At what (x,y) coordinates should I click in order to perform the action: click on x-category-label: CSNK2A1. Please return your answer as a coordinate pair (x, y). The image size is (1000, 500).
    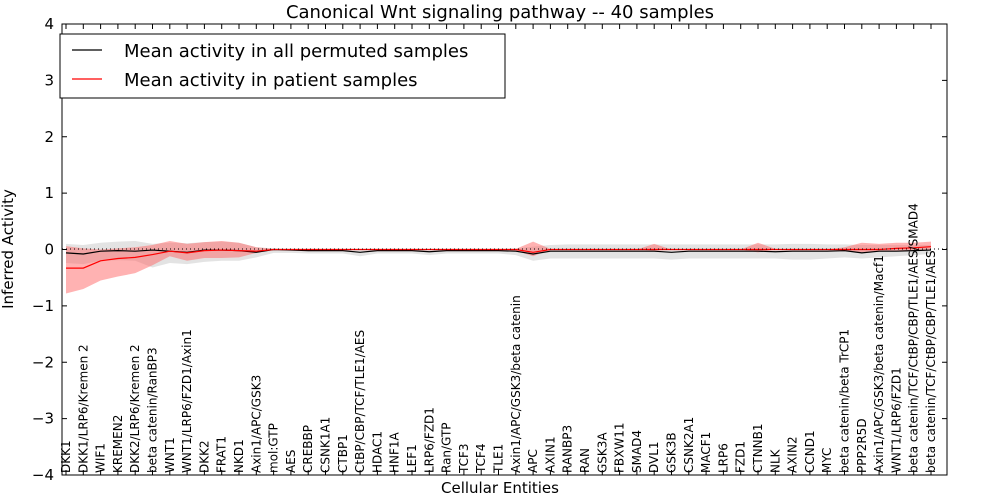
    Looking at the image, I should click on (689, 445).